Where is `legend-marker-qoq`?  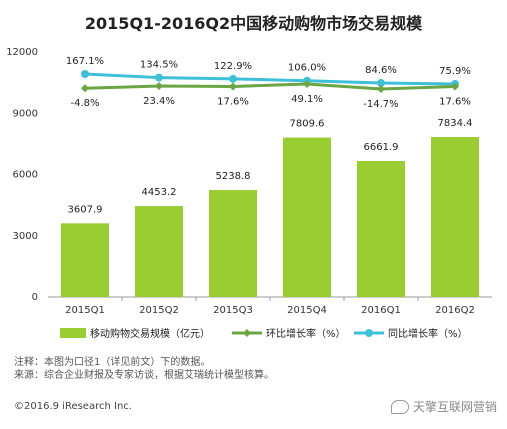 legend-marker-qoq is located at coordinates (247, 333).